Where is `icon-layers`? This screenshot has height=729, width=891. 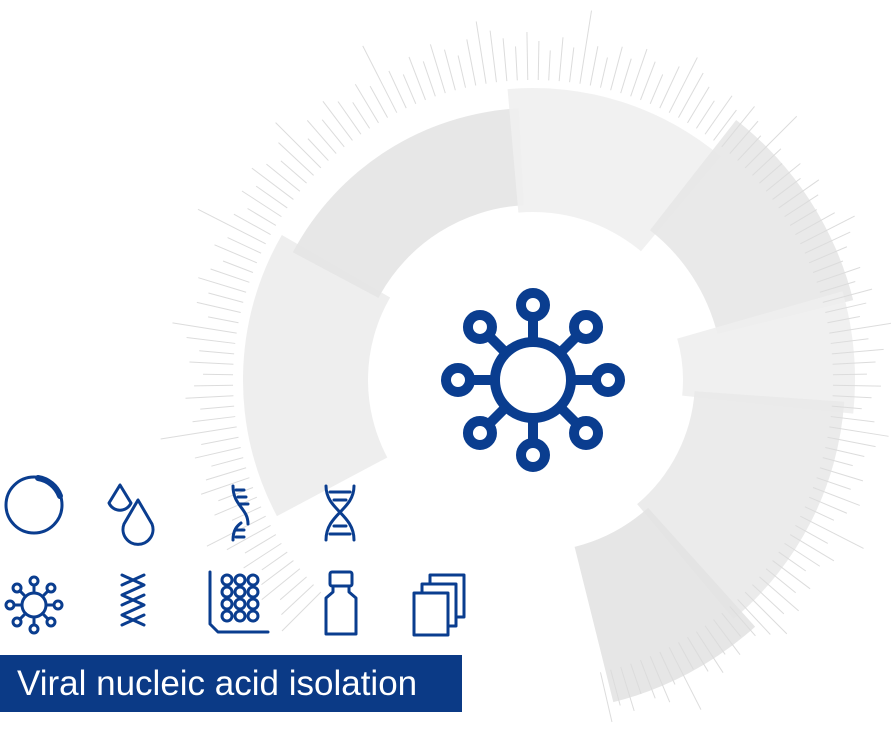
icon-layers is located at coordinates (439, 605).